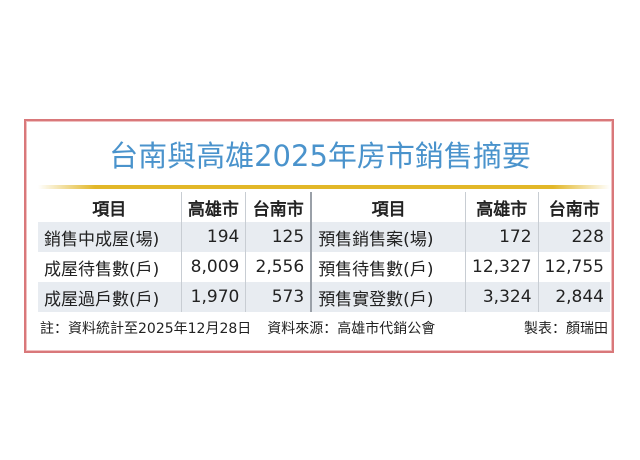 The height and width of the screenshot is (460, 640). I want to click on item-cell: 預售實登數(戶), so click(388, 297).